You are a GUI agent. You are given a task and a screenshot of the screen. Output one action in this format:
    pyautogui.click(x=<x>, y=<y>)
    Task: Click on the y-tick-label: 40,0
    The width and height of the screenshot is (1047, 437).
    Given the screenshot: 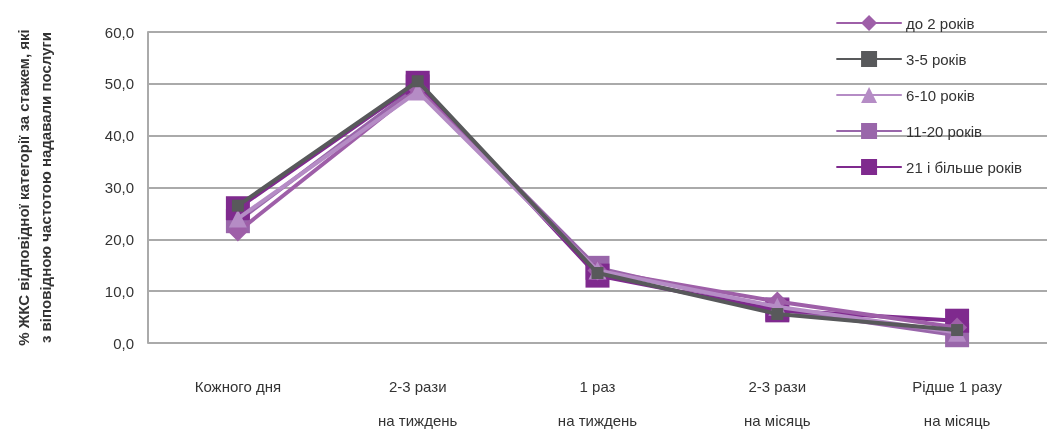 What is the action you would take?
    pyautogui.click(x=119, y=136)
    